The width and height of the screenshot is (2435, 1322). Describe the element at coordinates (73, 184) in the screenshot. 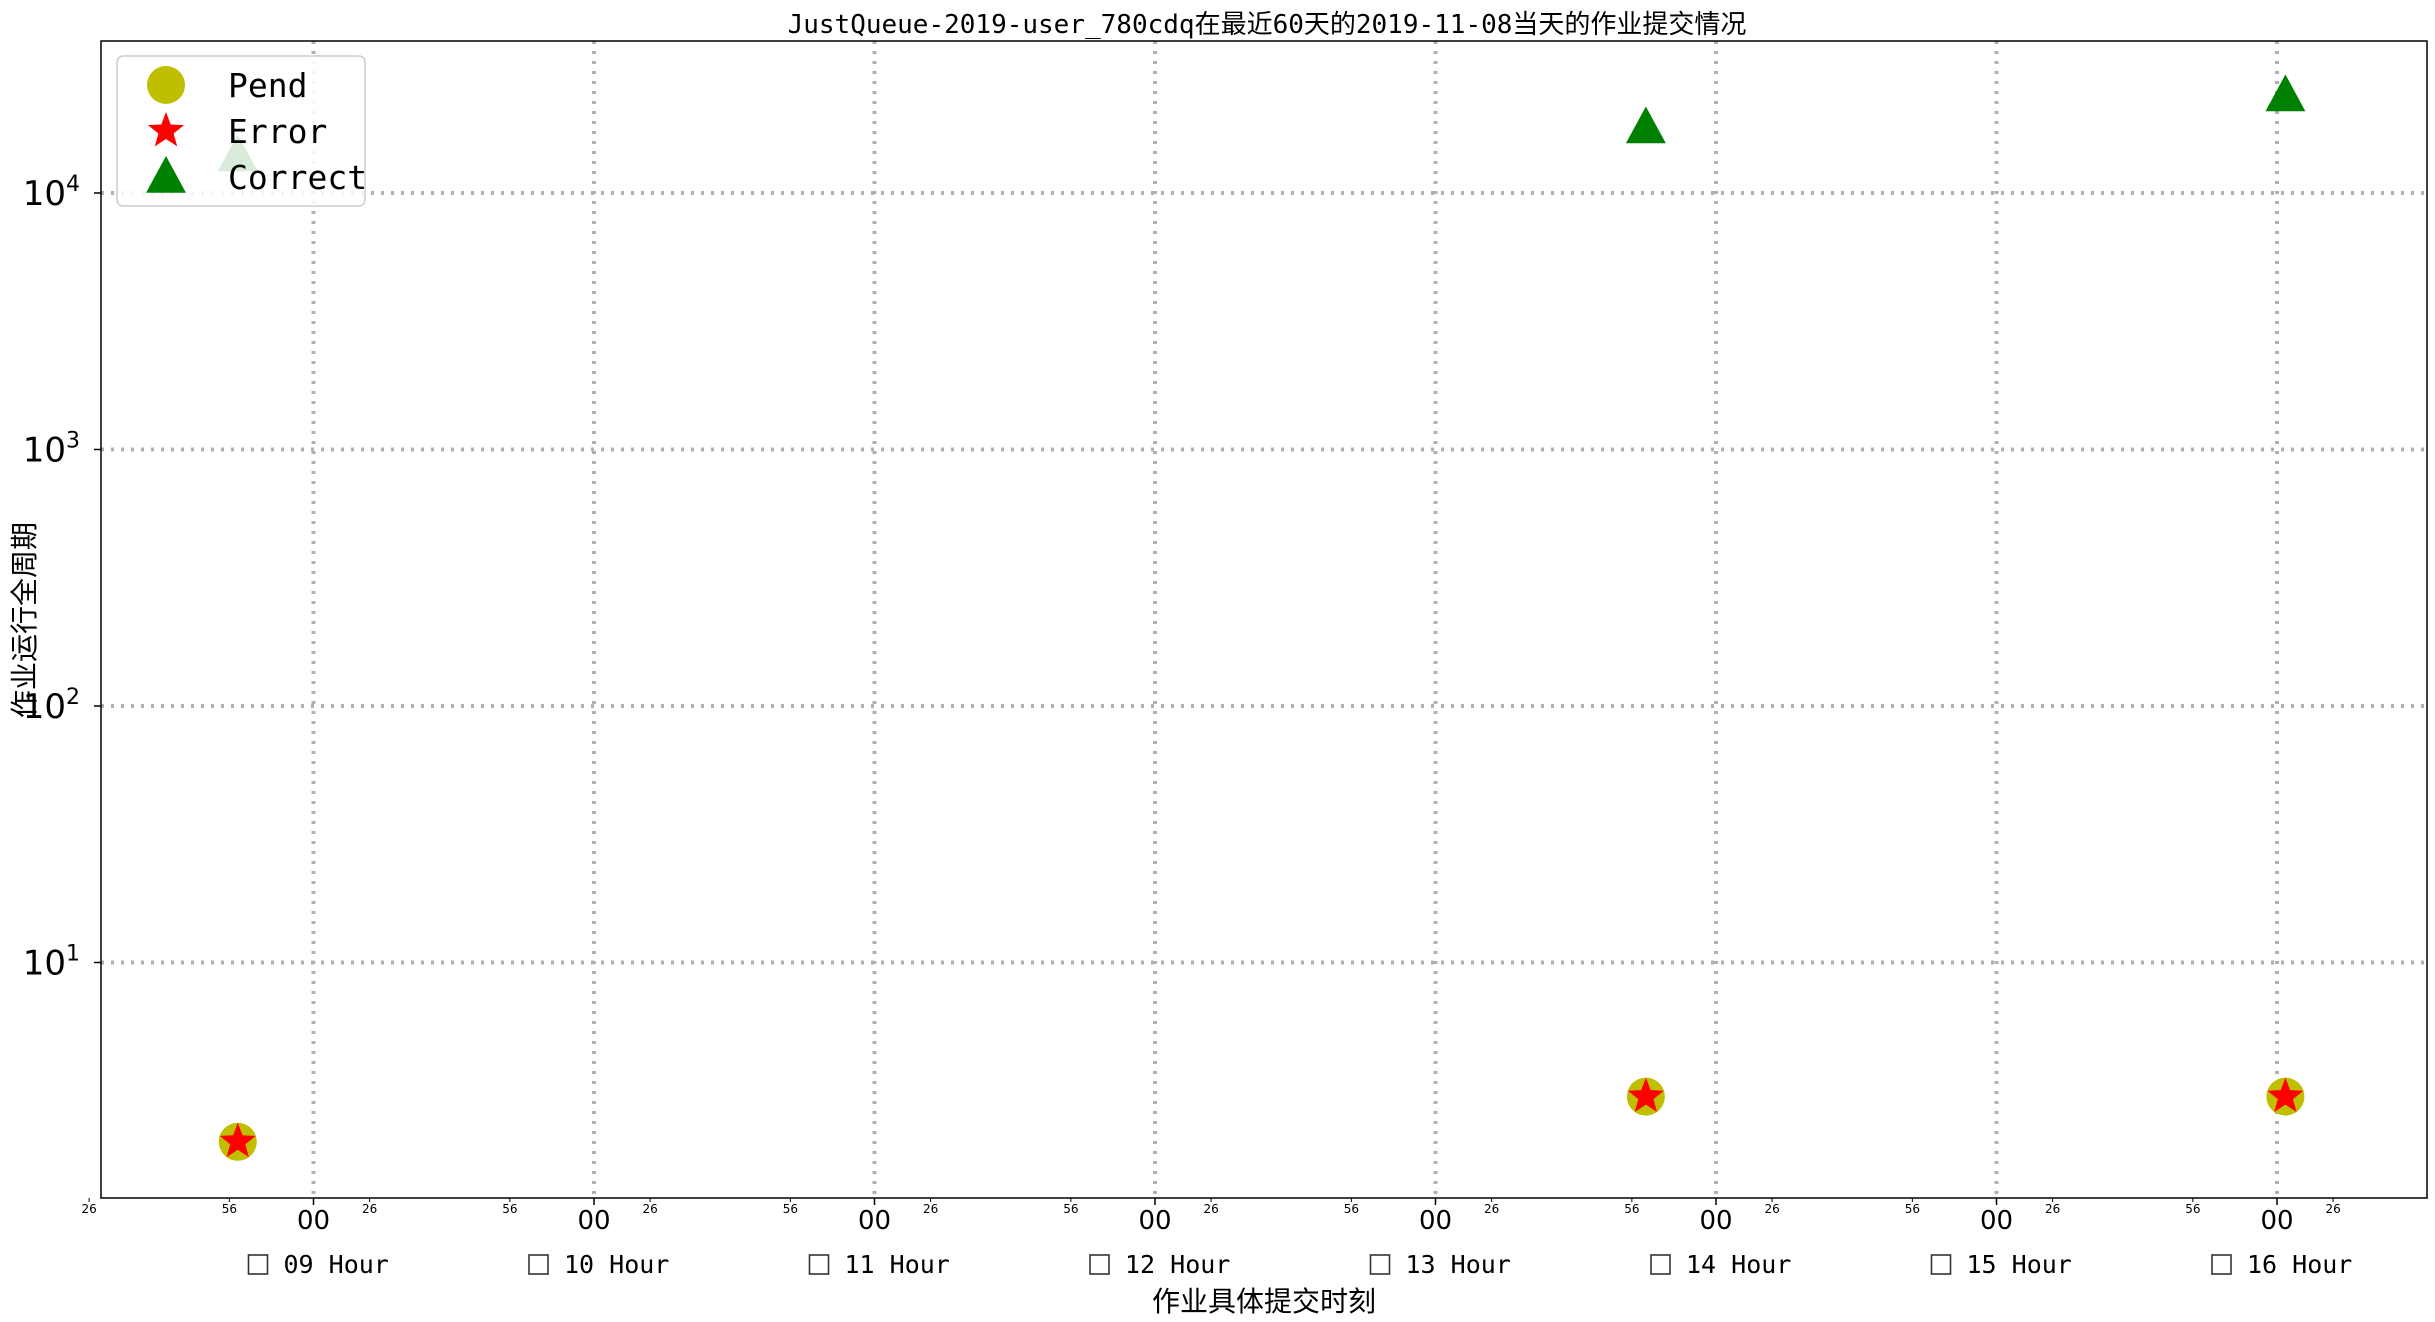

I see `y-tick-exponent: 4` at that location.